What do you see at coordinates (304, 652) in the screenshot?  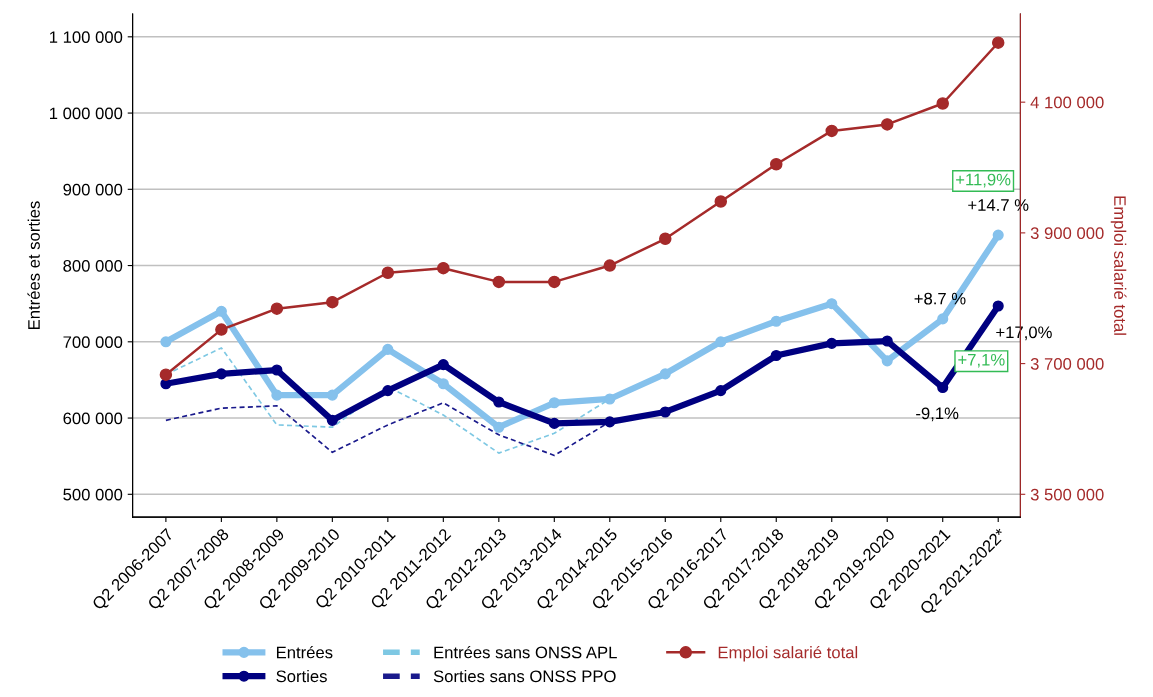 I see `legend-label: Entrées` at bounding box center [304, 652].